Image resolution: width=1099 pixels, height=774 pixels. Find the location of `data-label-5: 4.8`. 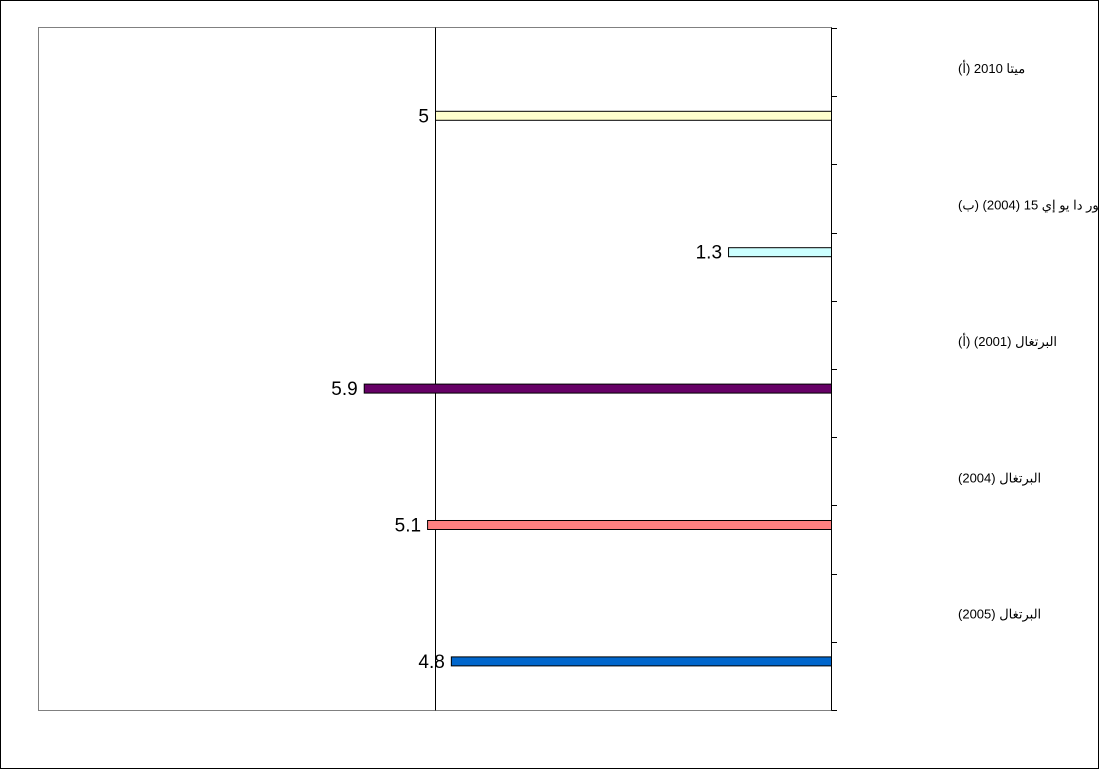

data-label-5: 4.8 is located at coordinates (431, 662).